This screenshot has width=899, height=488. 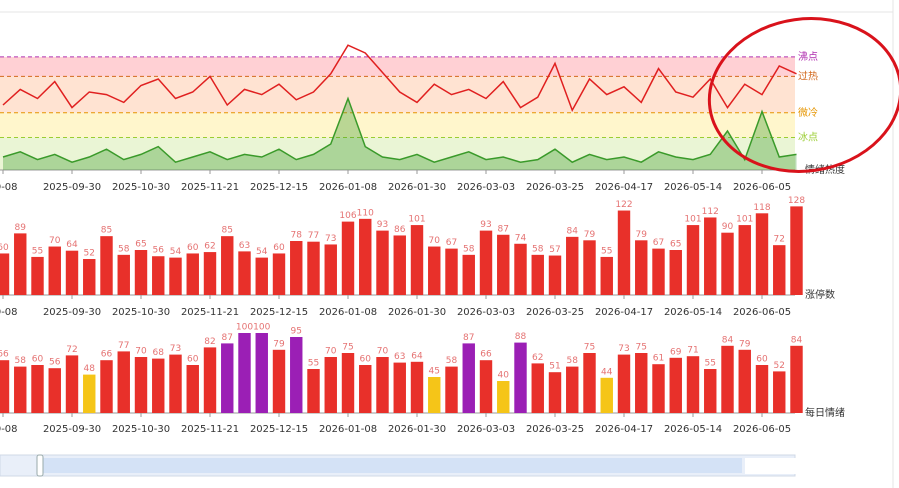 What do you see at coordinates (296, 332) in the screenshot?
I see `value-label: 95` at bounding box center [296, 332].